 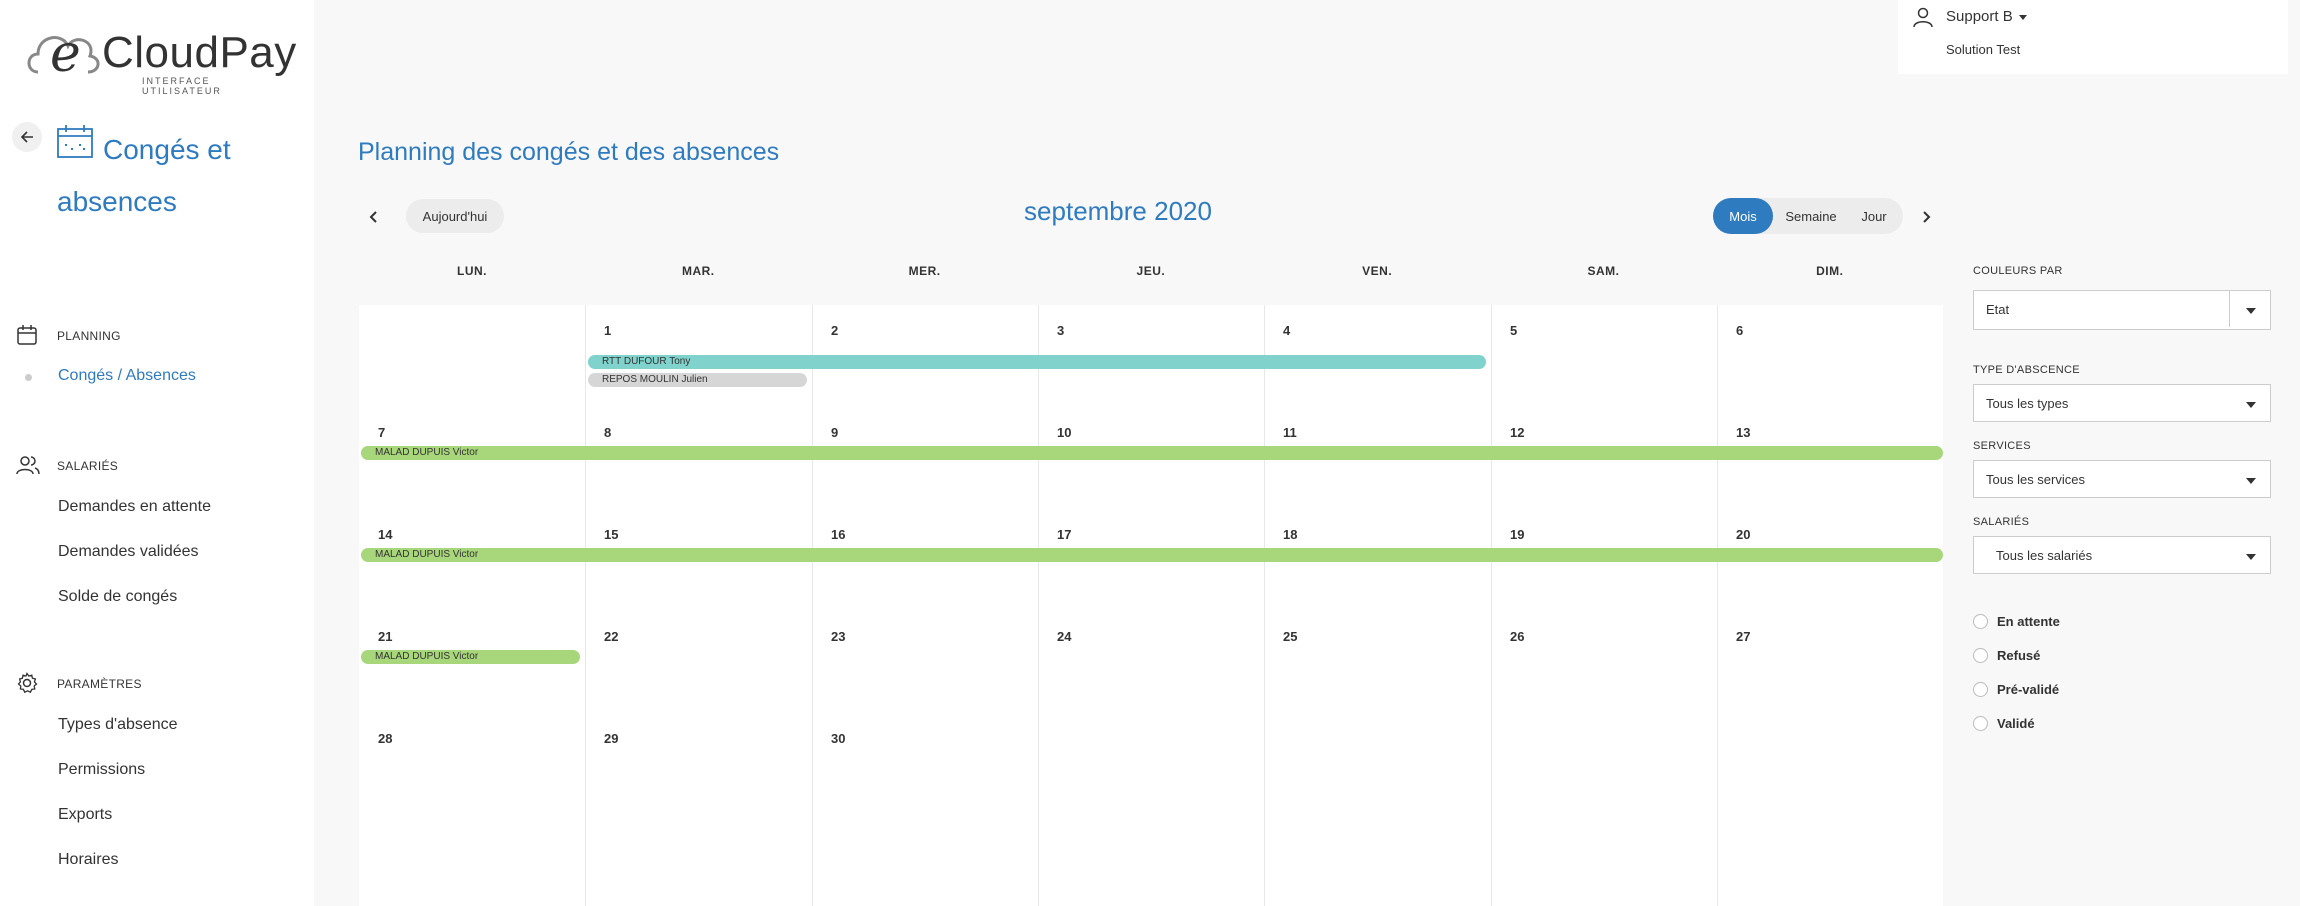 What do you see at coordinates (99, 684) in the screenshot?
I see `section-label-parametres: PARAMÈTRES` at bounding box center [99, 684].